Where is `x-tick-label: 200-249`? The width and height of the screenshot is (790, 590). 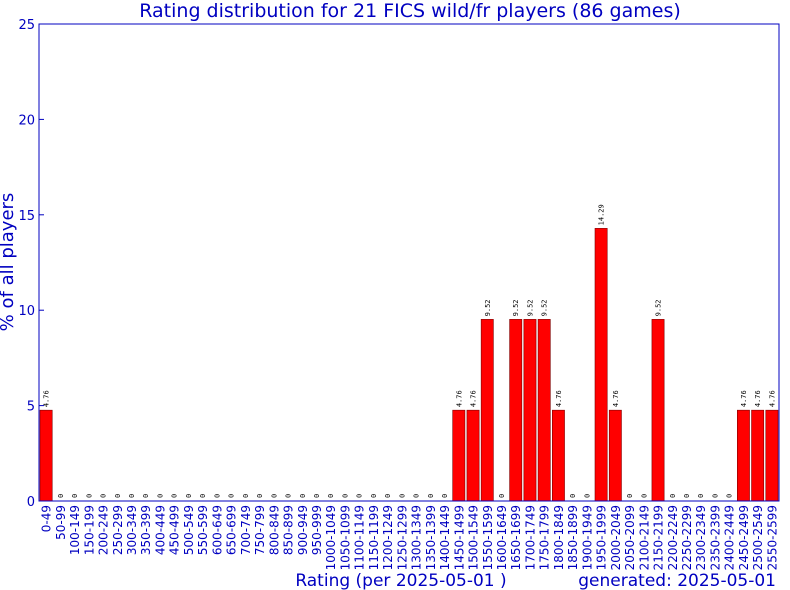 x-tick-label: 200-249 is located at coordinates (104, 530).